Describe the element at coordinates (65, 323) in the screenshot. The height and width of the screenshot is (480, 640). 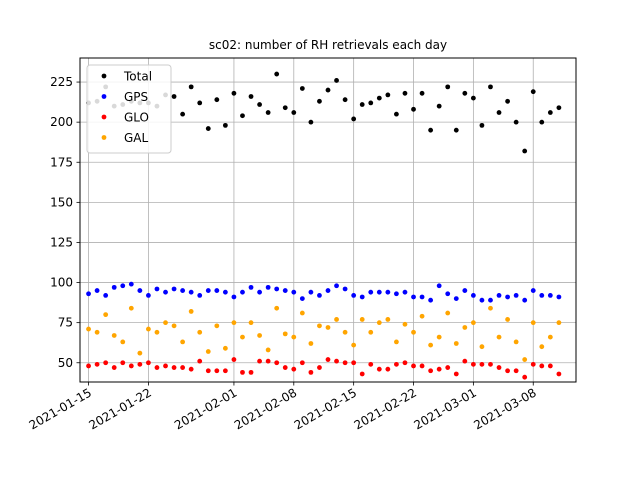
I see `y-tick-label: 75` at that location.